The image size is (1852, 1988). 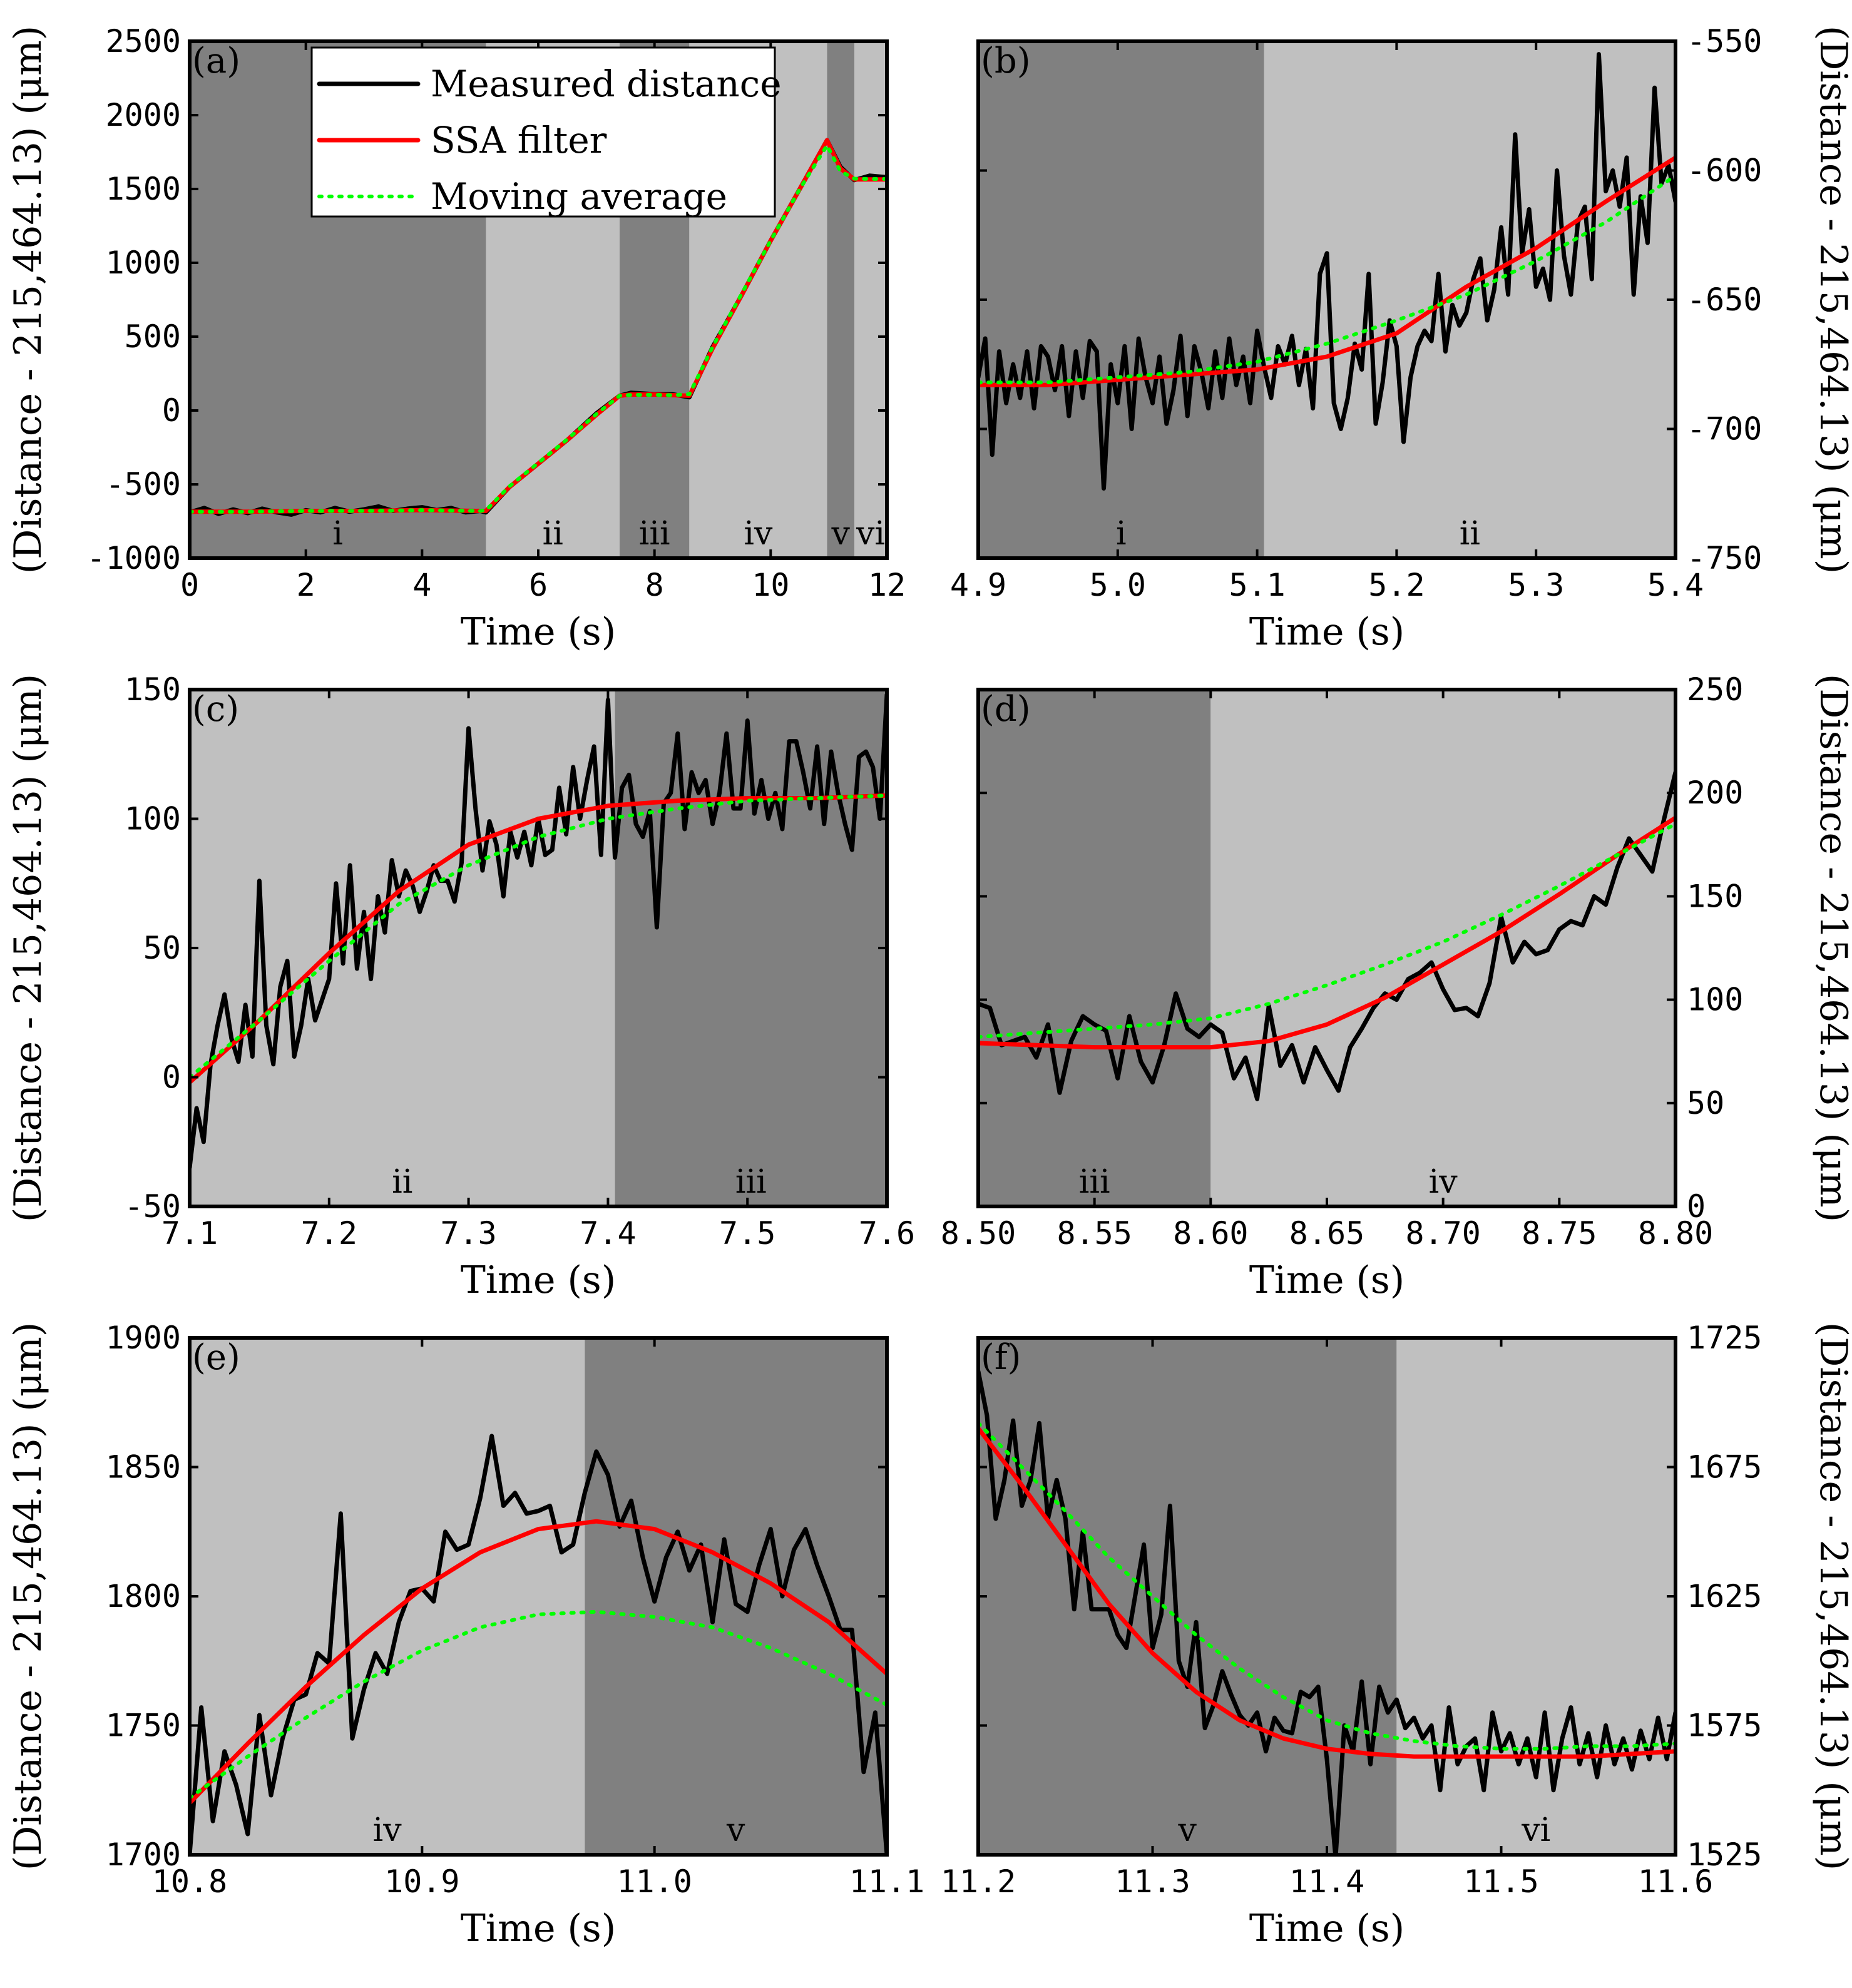 I want to click on y-tick-label: 1625, so click(x=1724, y=1596).